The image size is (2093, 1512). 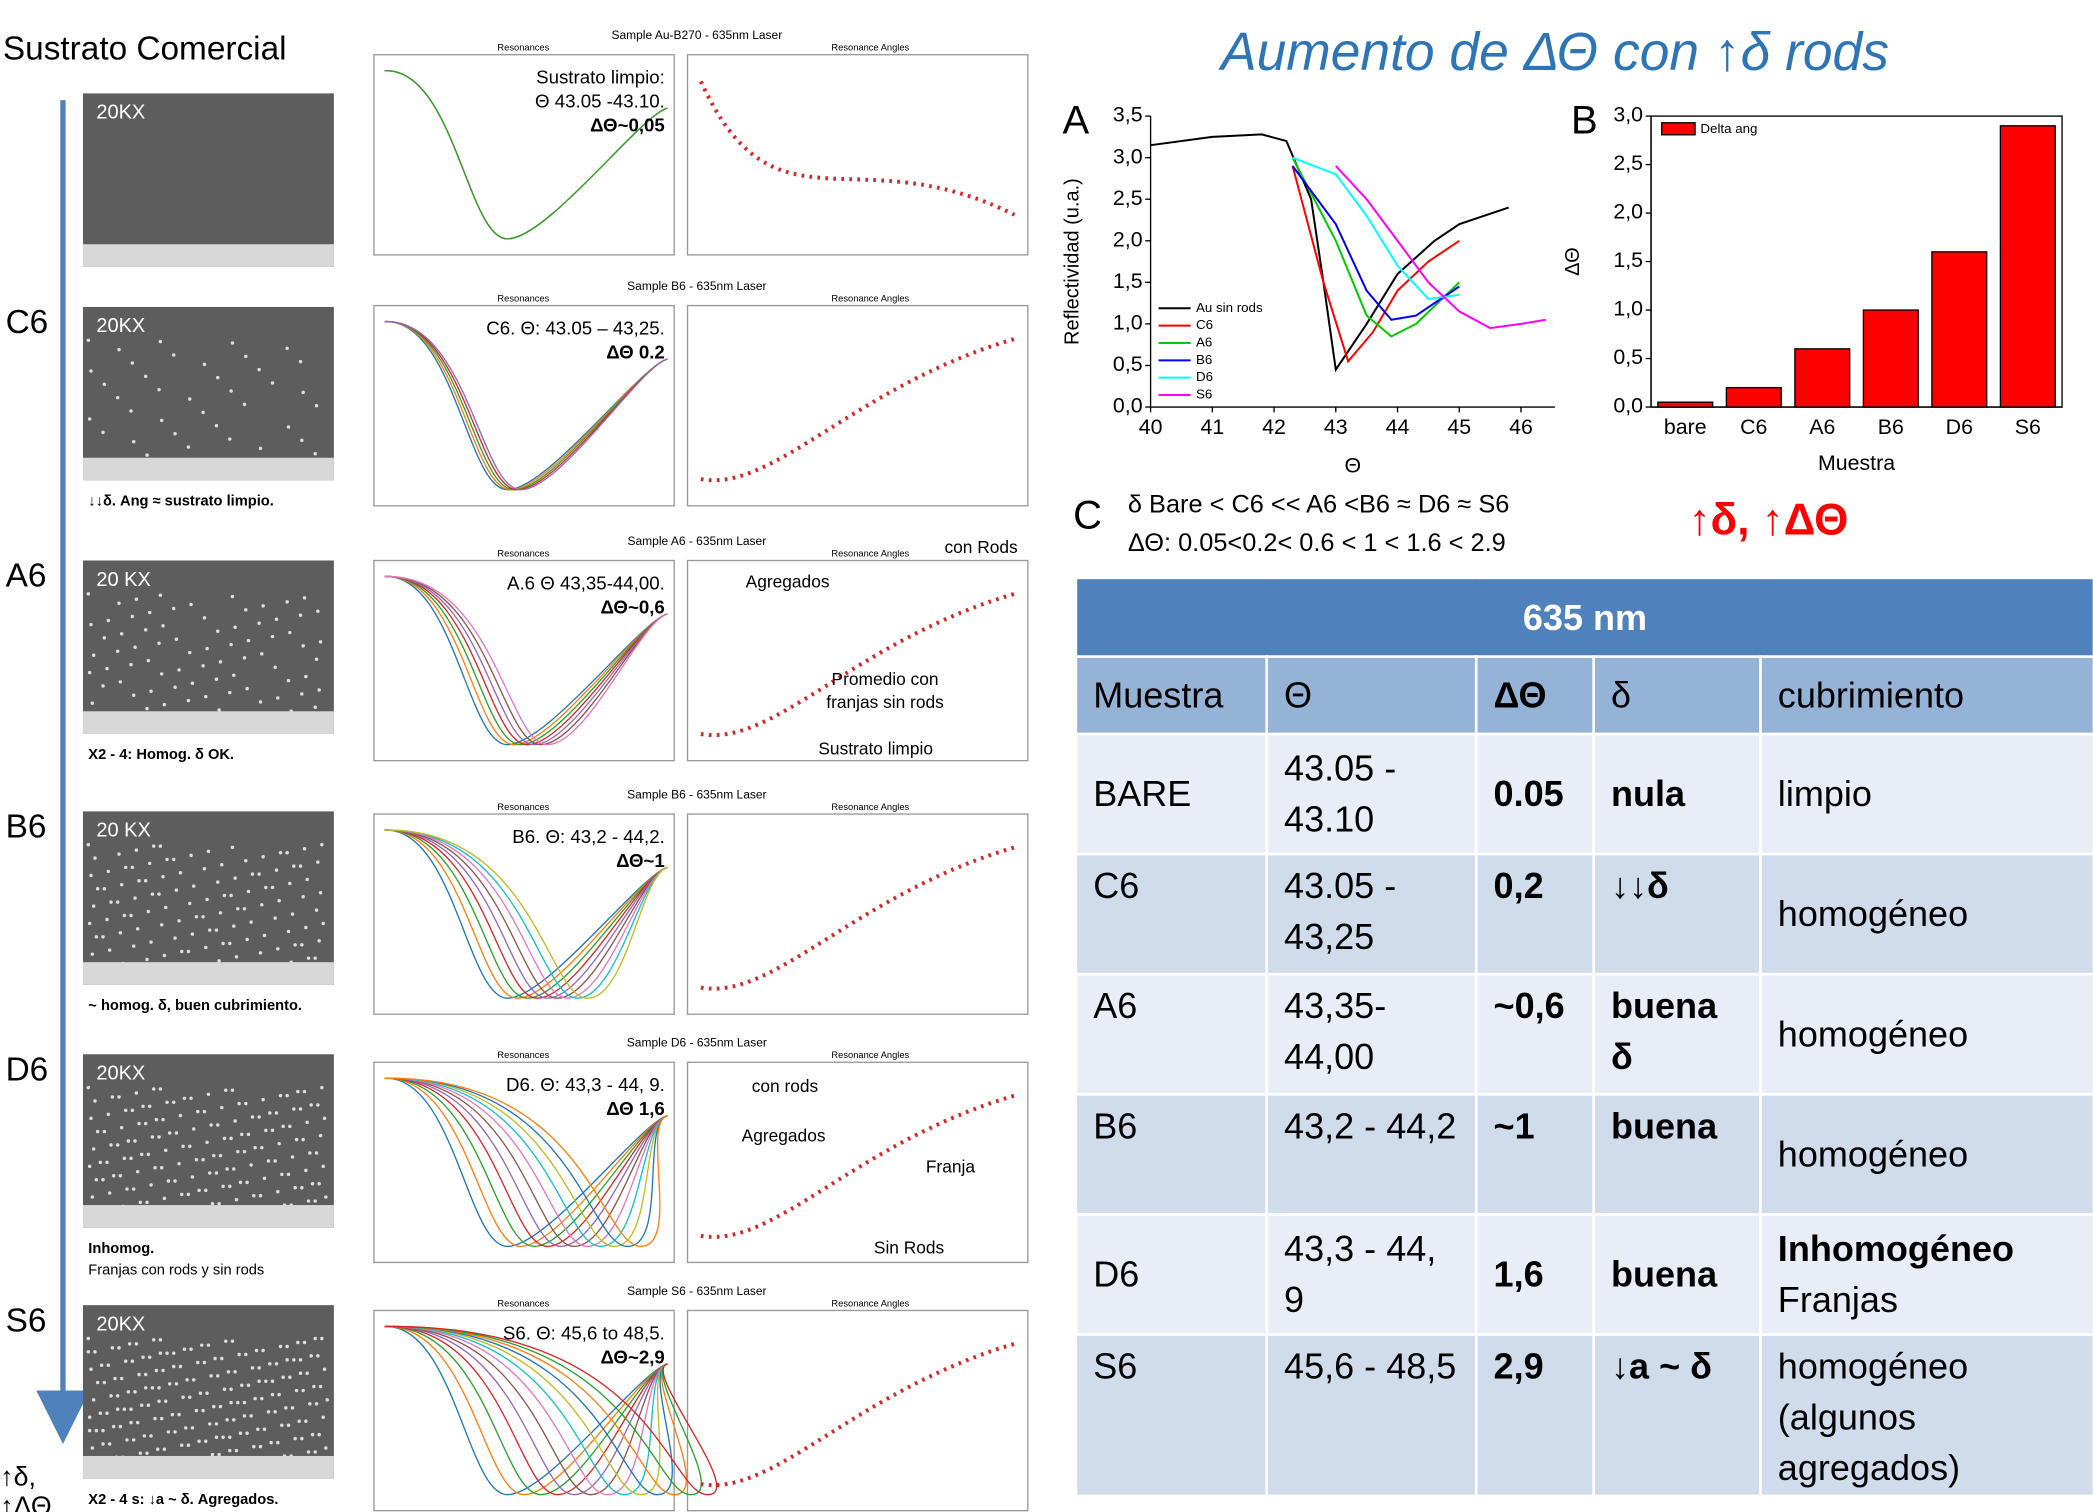 I want to click on bar, so click(x=1685, y=404).